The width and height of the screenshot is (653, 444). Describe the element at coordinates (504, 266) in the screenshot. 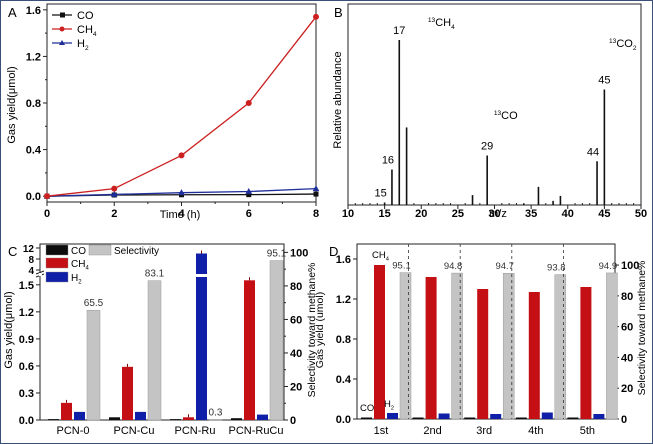

I see `panel-d-selectivity-label: 94.7` at that location.